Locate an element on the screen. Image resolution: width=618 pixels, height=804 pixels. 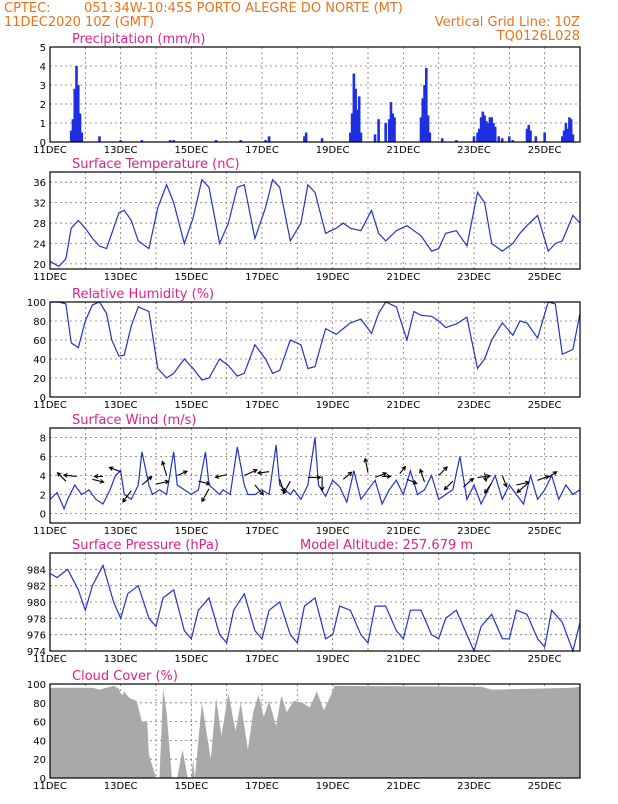
pressure-title: Surface Pressure (hPa) is located at coordinates (145, 545).